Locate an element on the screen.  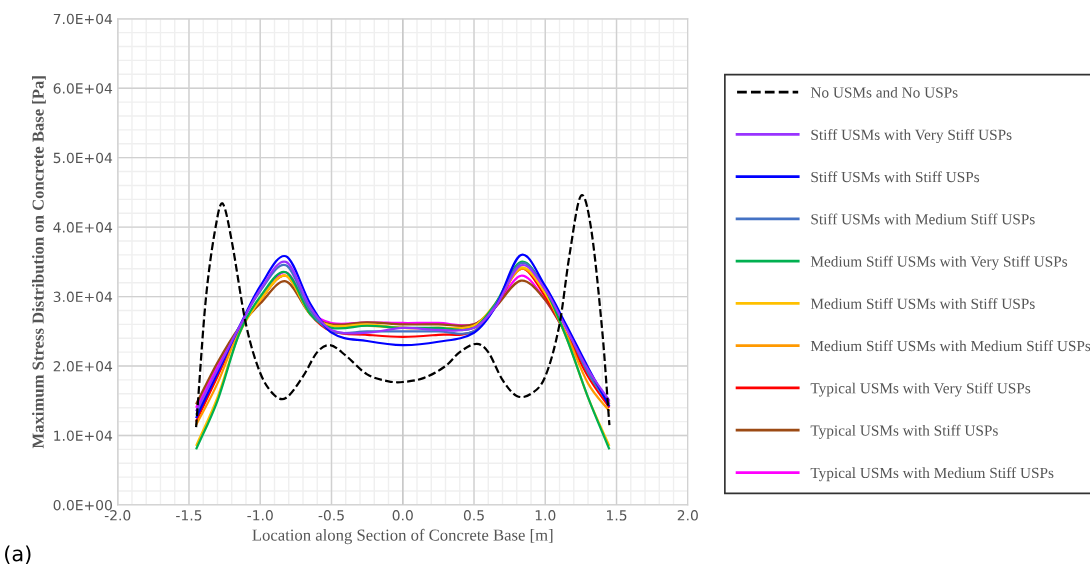
legend-label: Medium Stiff USMs with Stiff USPs is located at coordinates (922, 303).